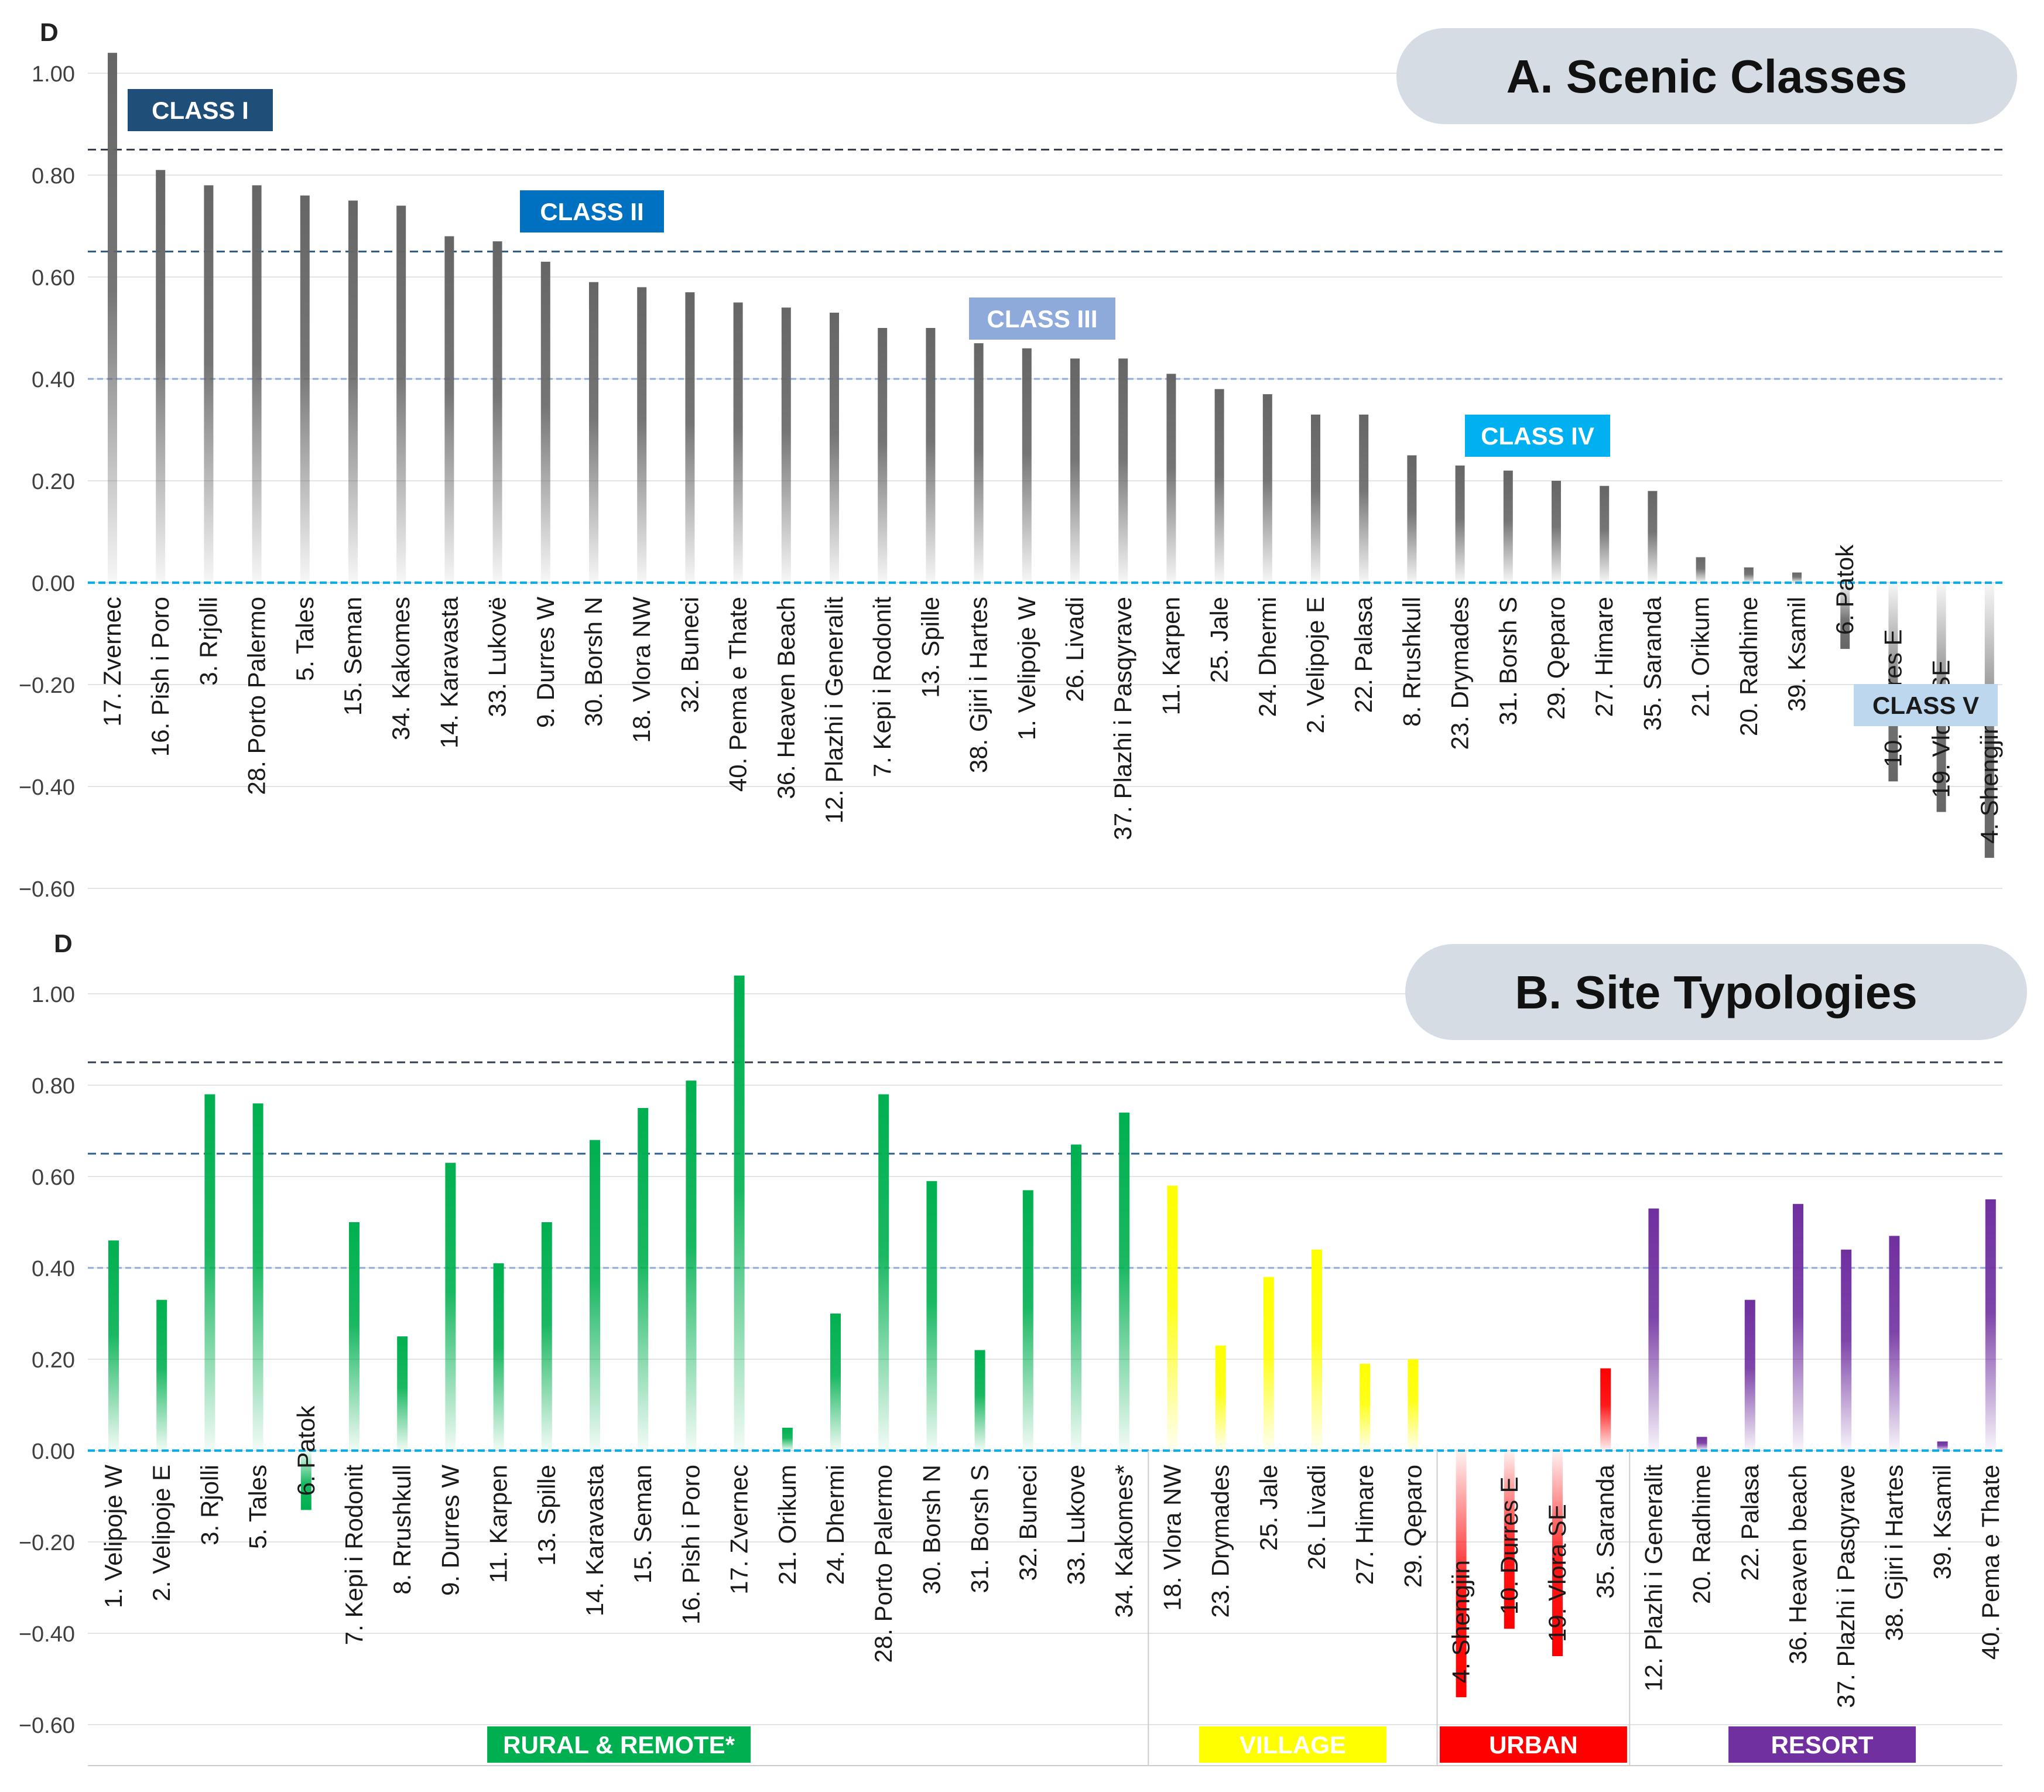  I want to click on x-tick-label: 18. Vlora NW, so click(642, 670).